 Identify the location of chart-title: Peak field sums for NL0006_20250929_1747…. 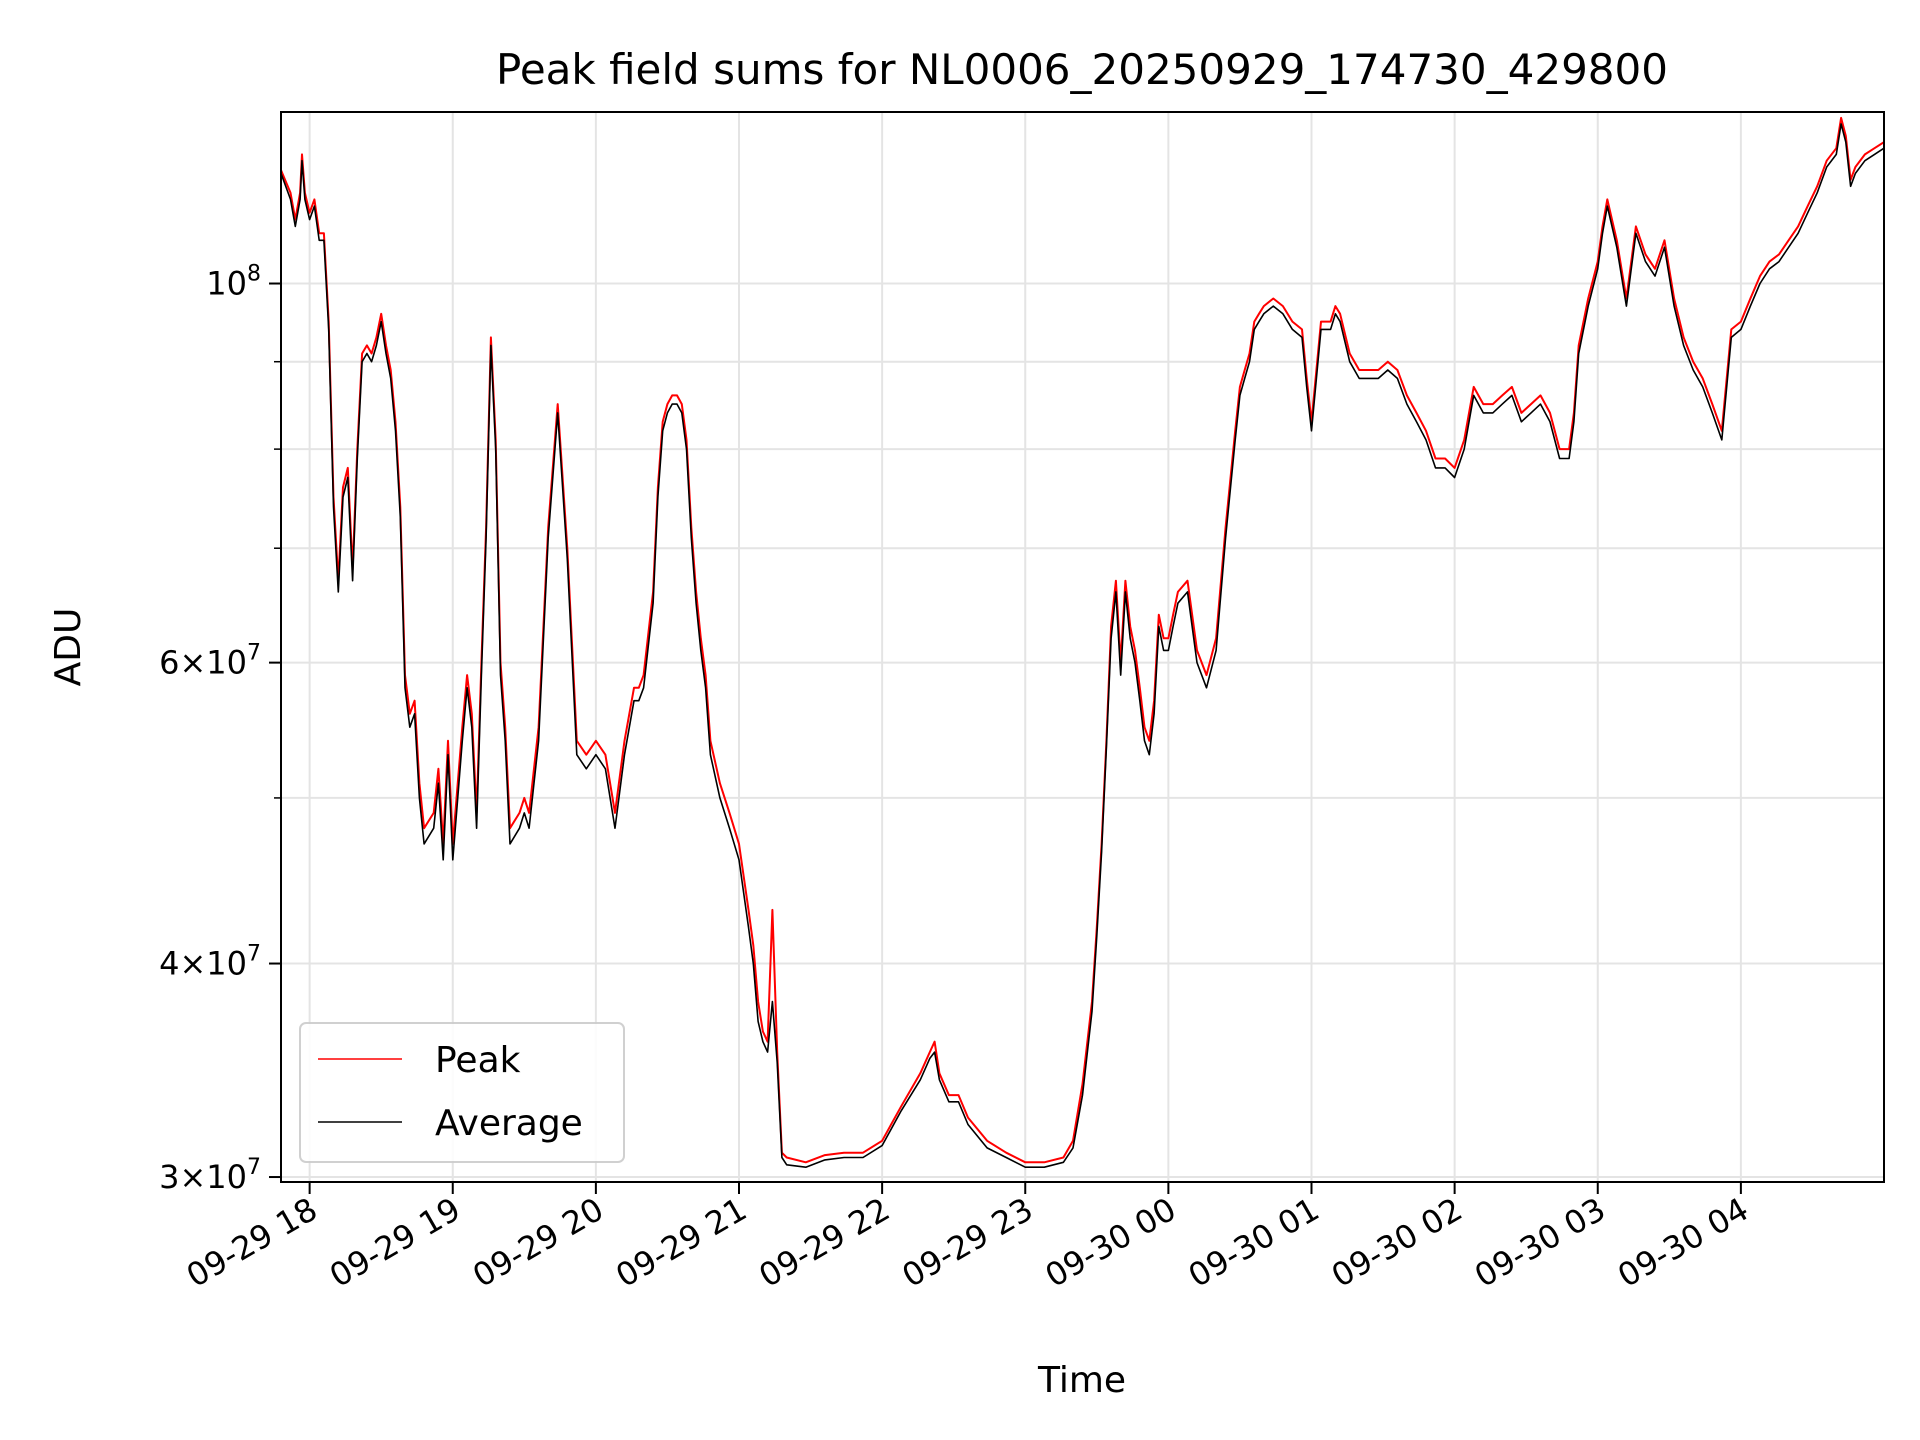
(1082, 69).